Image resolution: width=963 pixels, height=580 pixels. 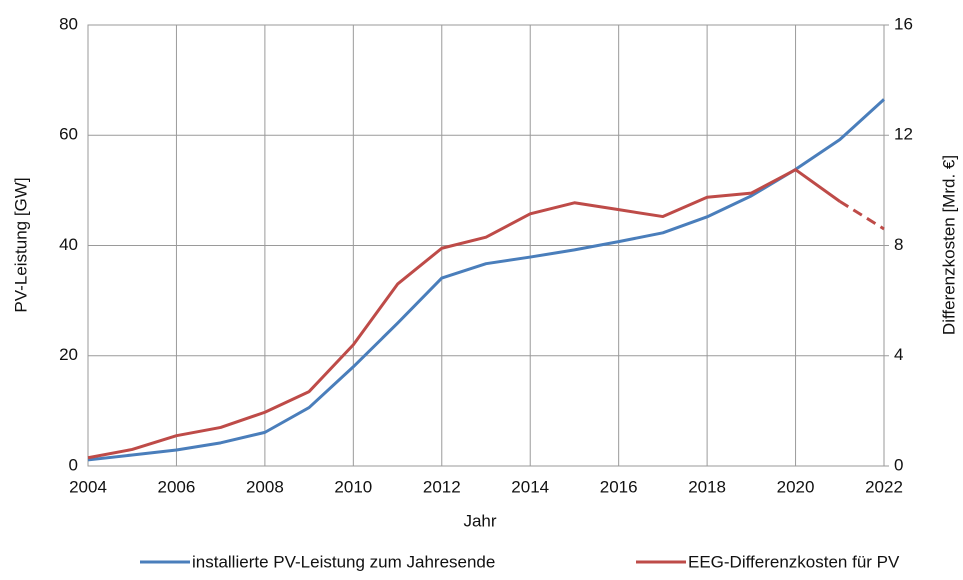 What do you see at coordinates (88, 486) in the screenshot?
I see `x-tick-label: 2004` at bounding box center [88, 486].